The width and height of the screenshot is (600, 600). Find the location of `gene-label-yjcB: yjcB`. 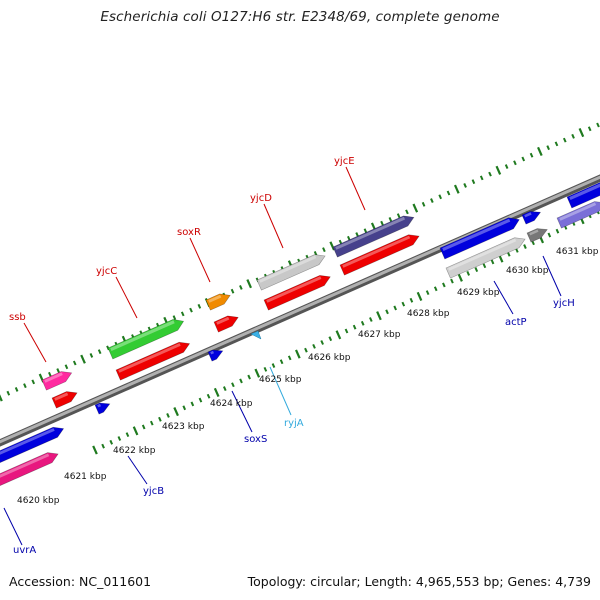

gene-label-yjcB: yjcB is located at coordinates (153, 491).